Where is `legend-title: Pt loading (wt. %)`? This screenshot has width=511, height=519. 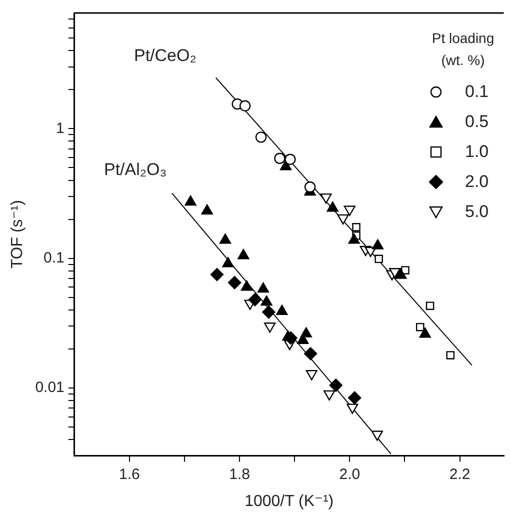
legend-title: Pt loading (wt. %) is located at coordinates (463, 49).